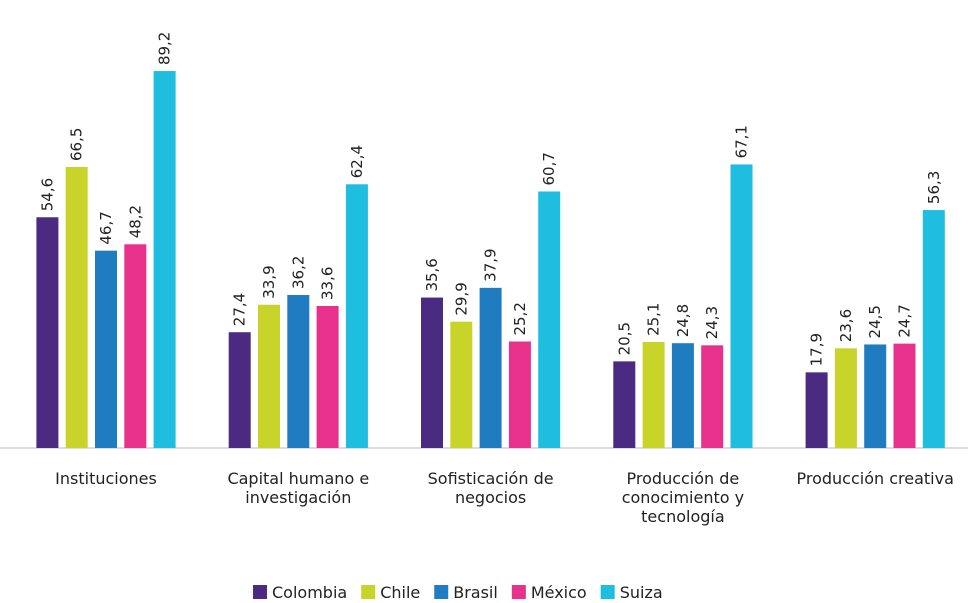  Describe the element at coordinates (875, 321) in the screenshot. I see `value-label: 24,5` at that location.